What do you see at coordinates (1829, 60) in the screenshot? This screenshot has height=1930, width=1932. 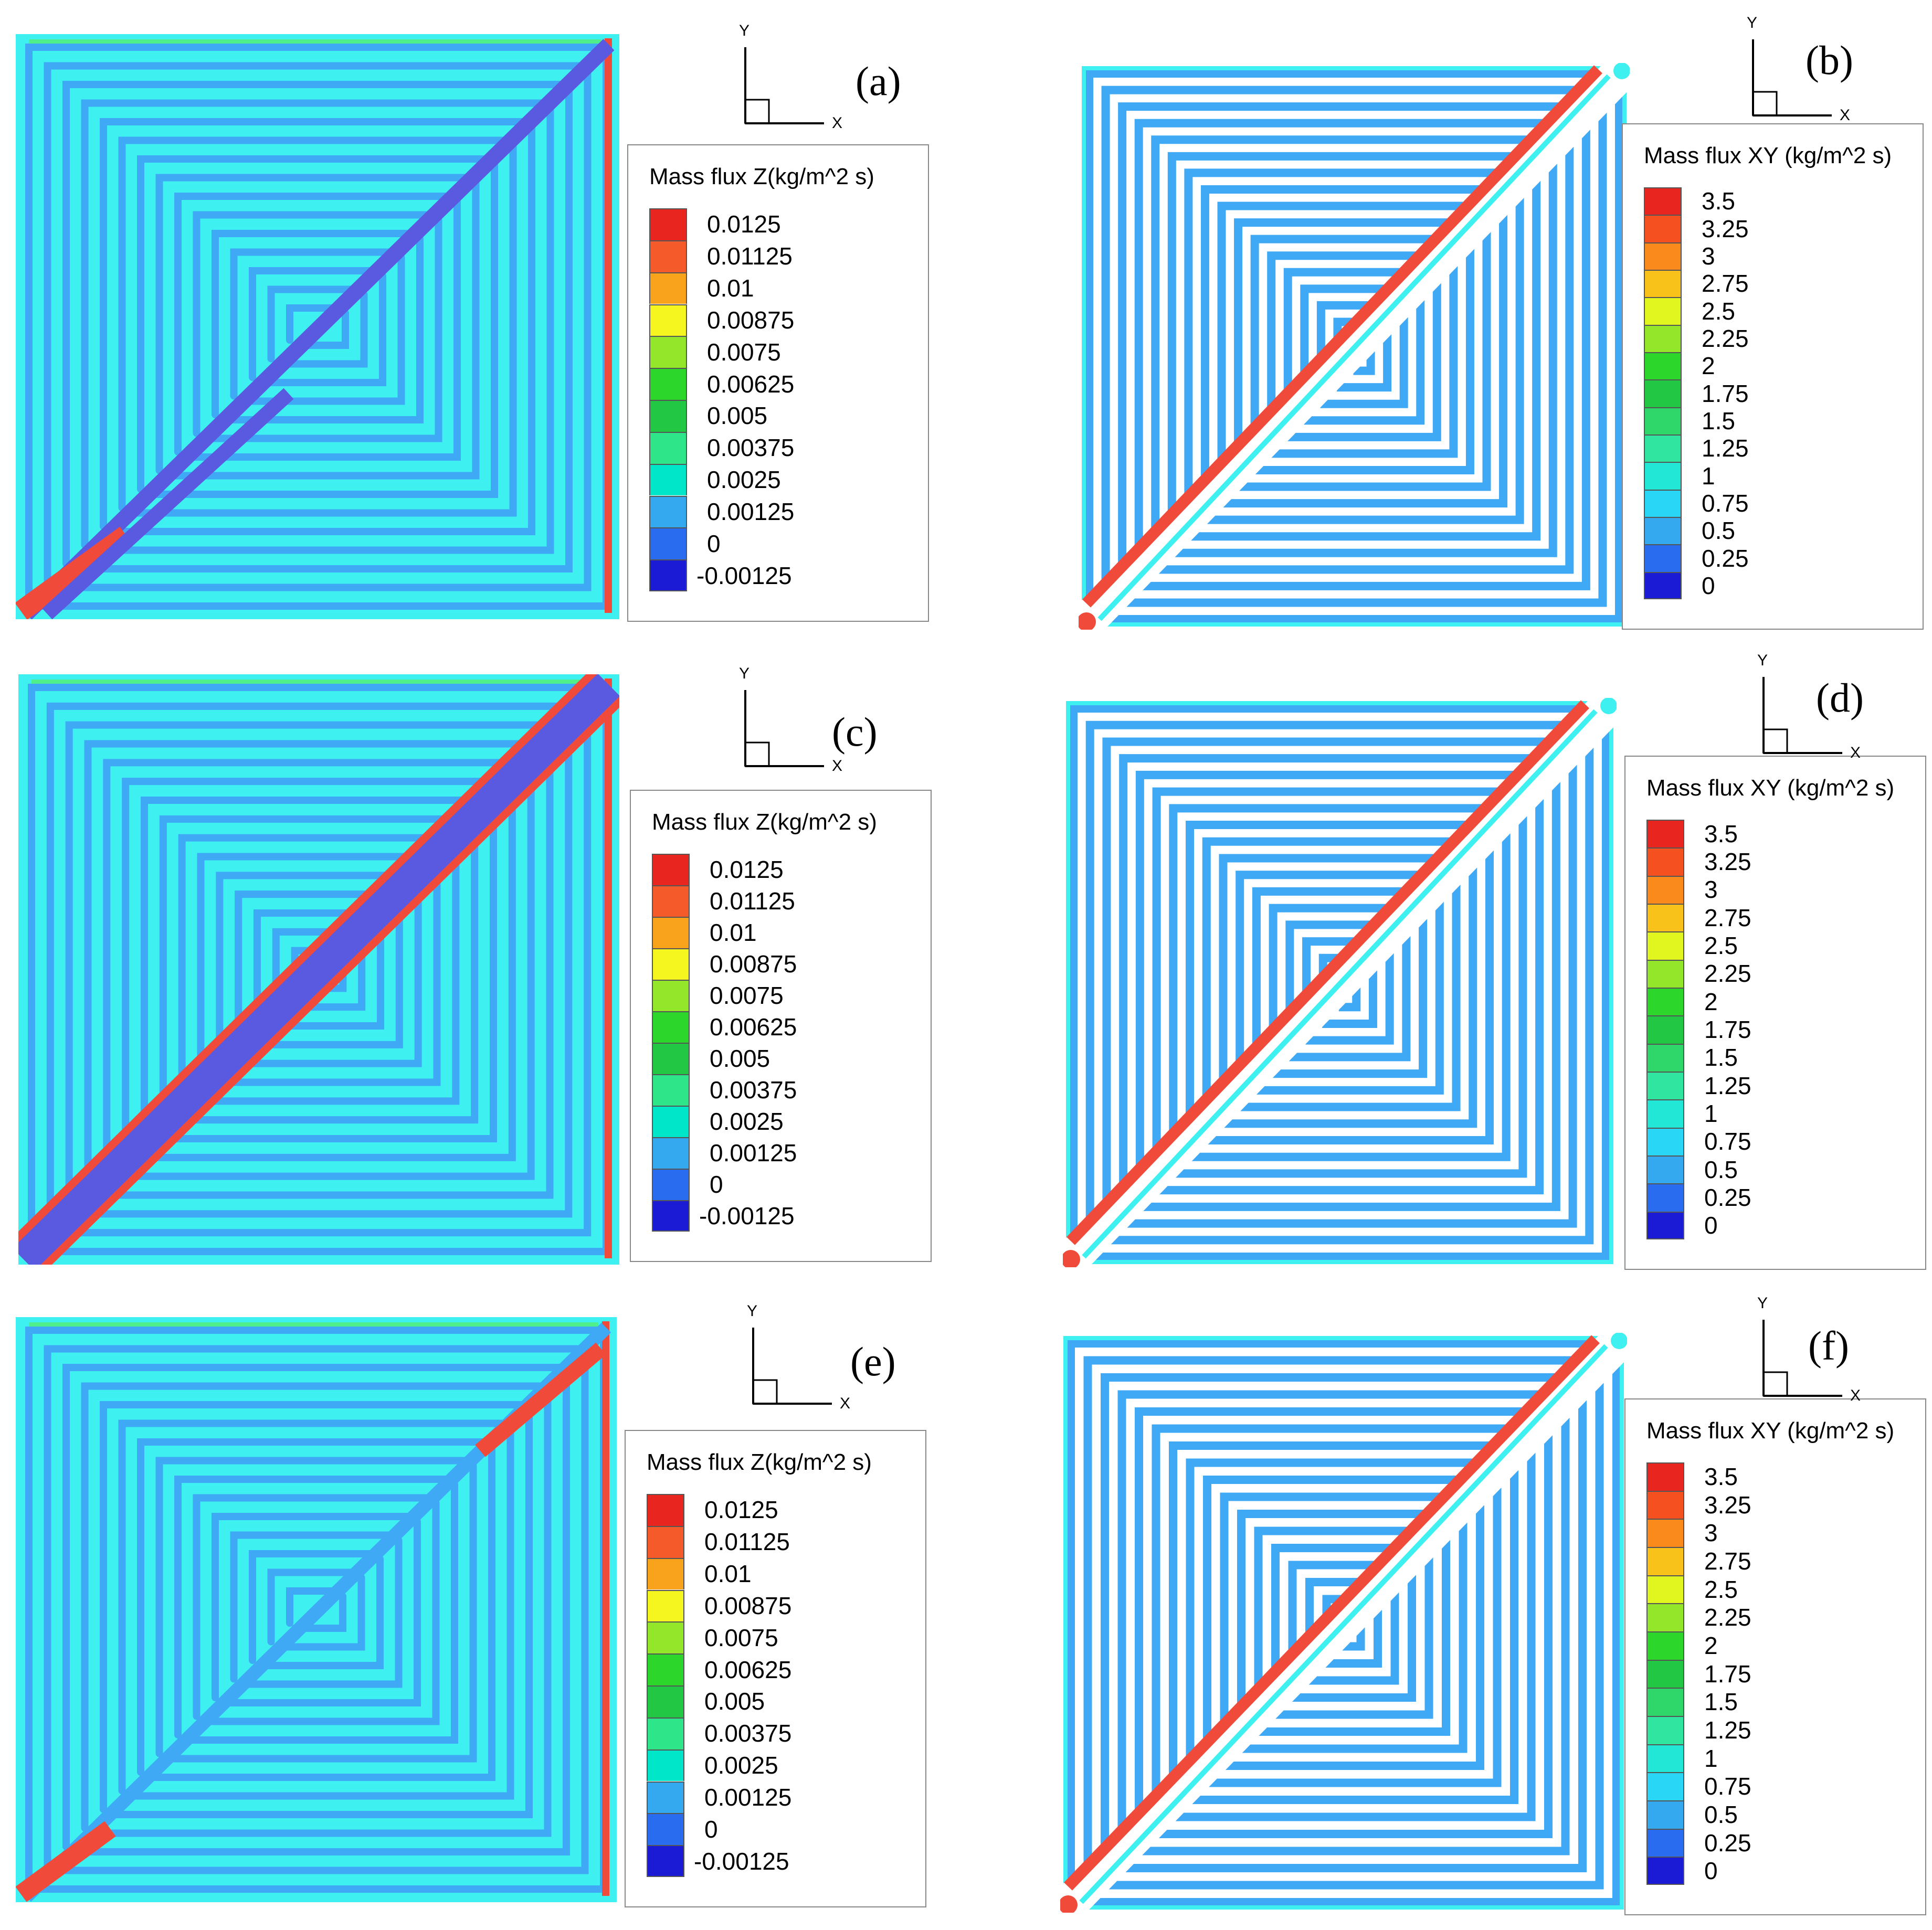 I see `panel-label: (b)` at bounding box center [1829, 60].